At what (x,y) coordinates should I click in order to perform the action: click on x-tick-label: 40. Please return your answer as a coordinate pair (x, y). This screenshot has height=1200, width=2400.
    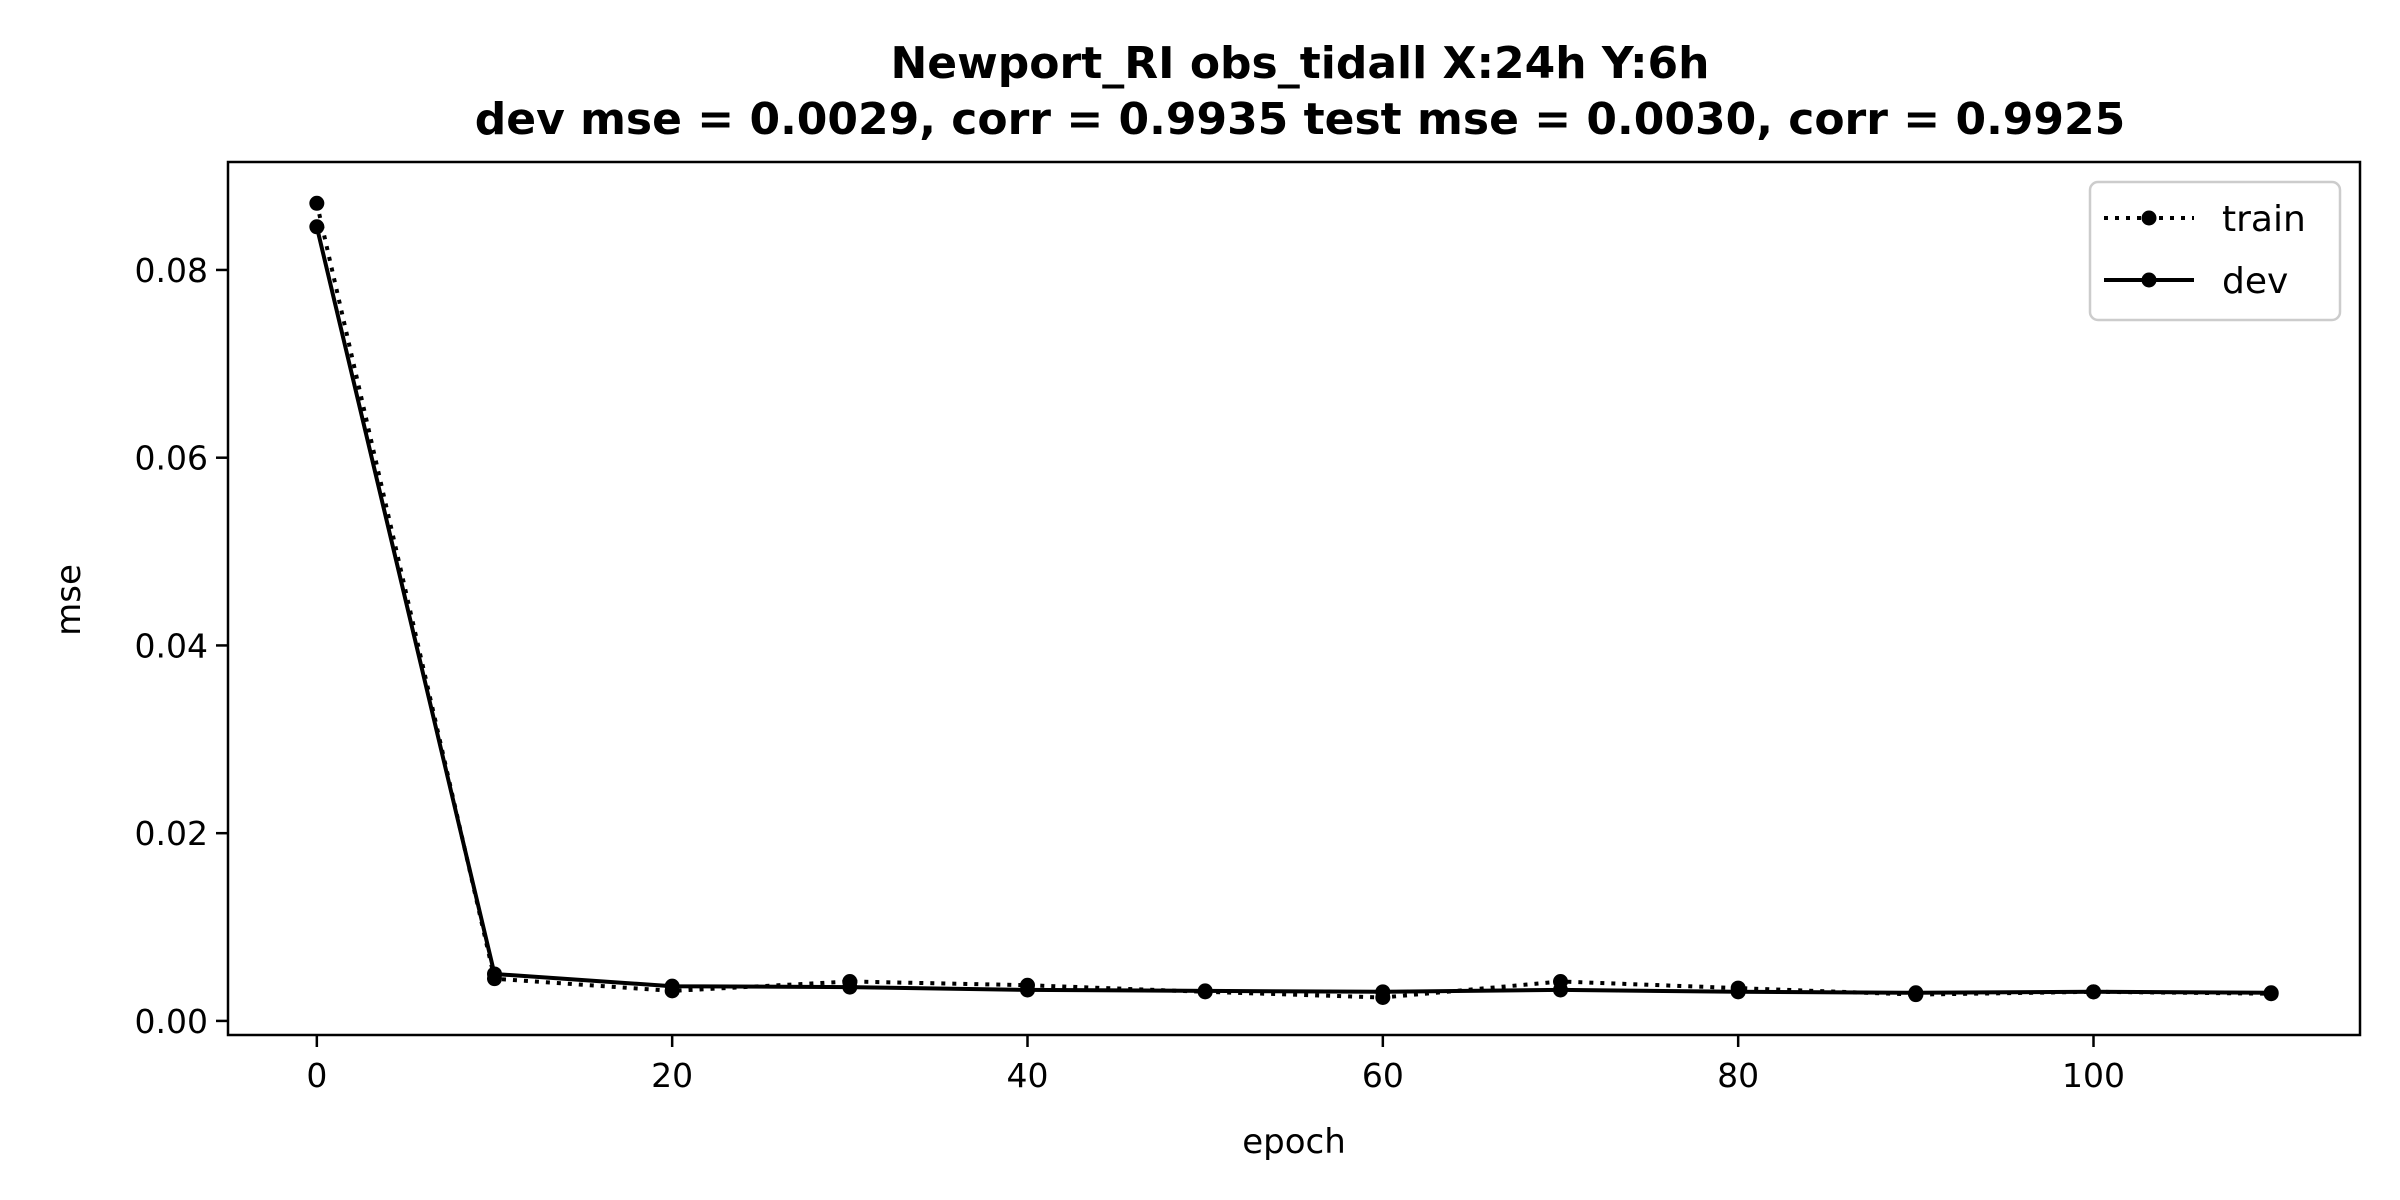
    Looking at the image, I should click on (1028, 1075).